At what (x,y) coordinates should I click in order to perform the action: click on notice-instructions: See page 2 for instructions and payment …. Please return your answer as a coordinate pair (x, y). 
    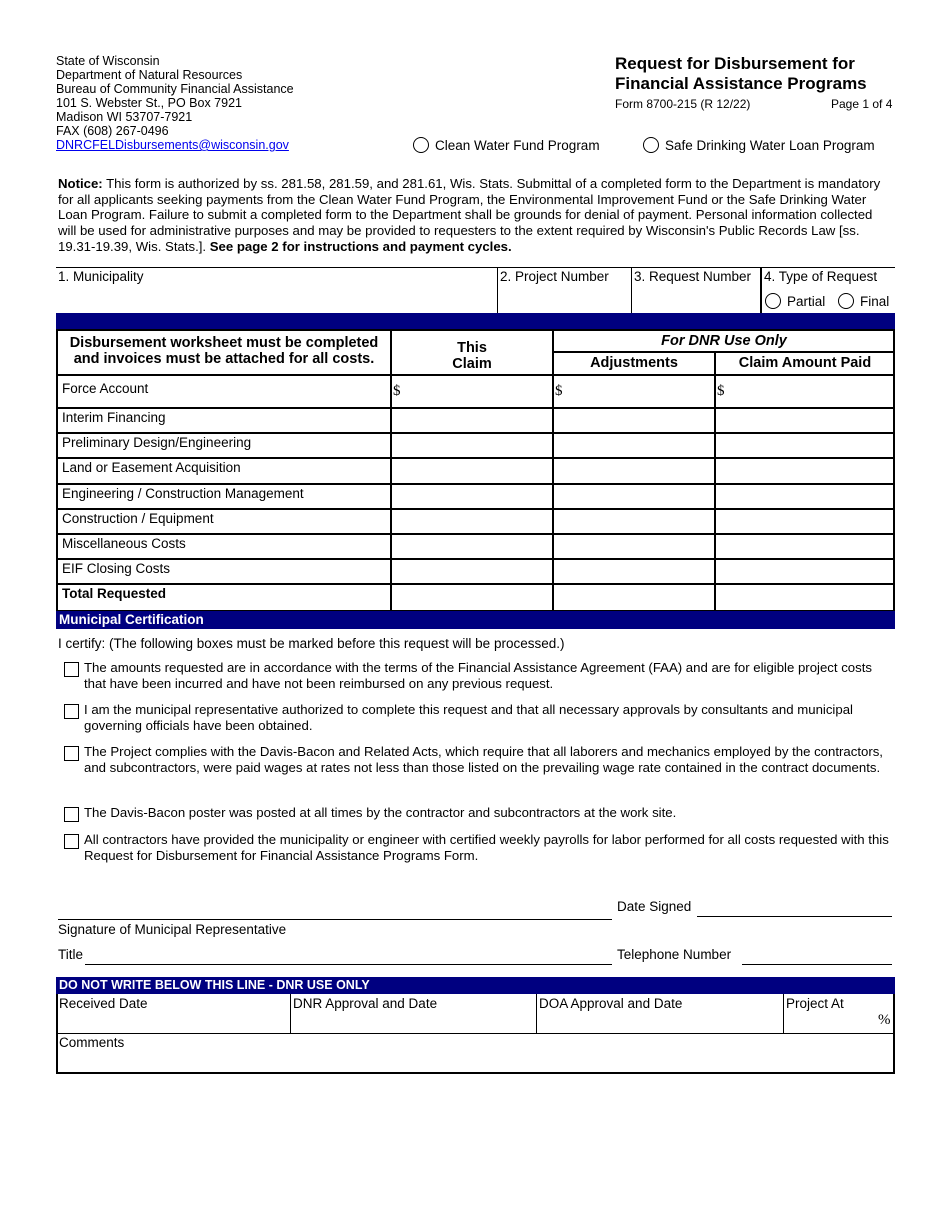
    Looking at the image, I should click on (360, 246).